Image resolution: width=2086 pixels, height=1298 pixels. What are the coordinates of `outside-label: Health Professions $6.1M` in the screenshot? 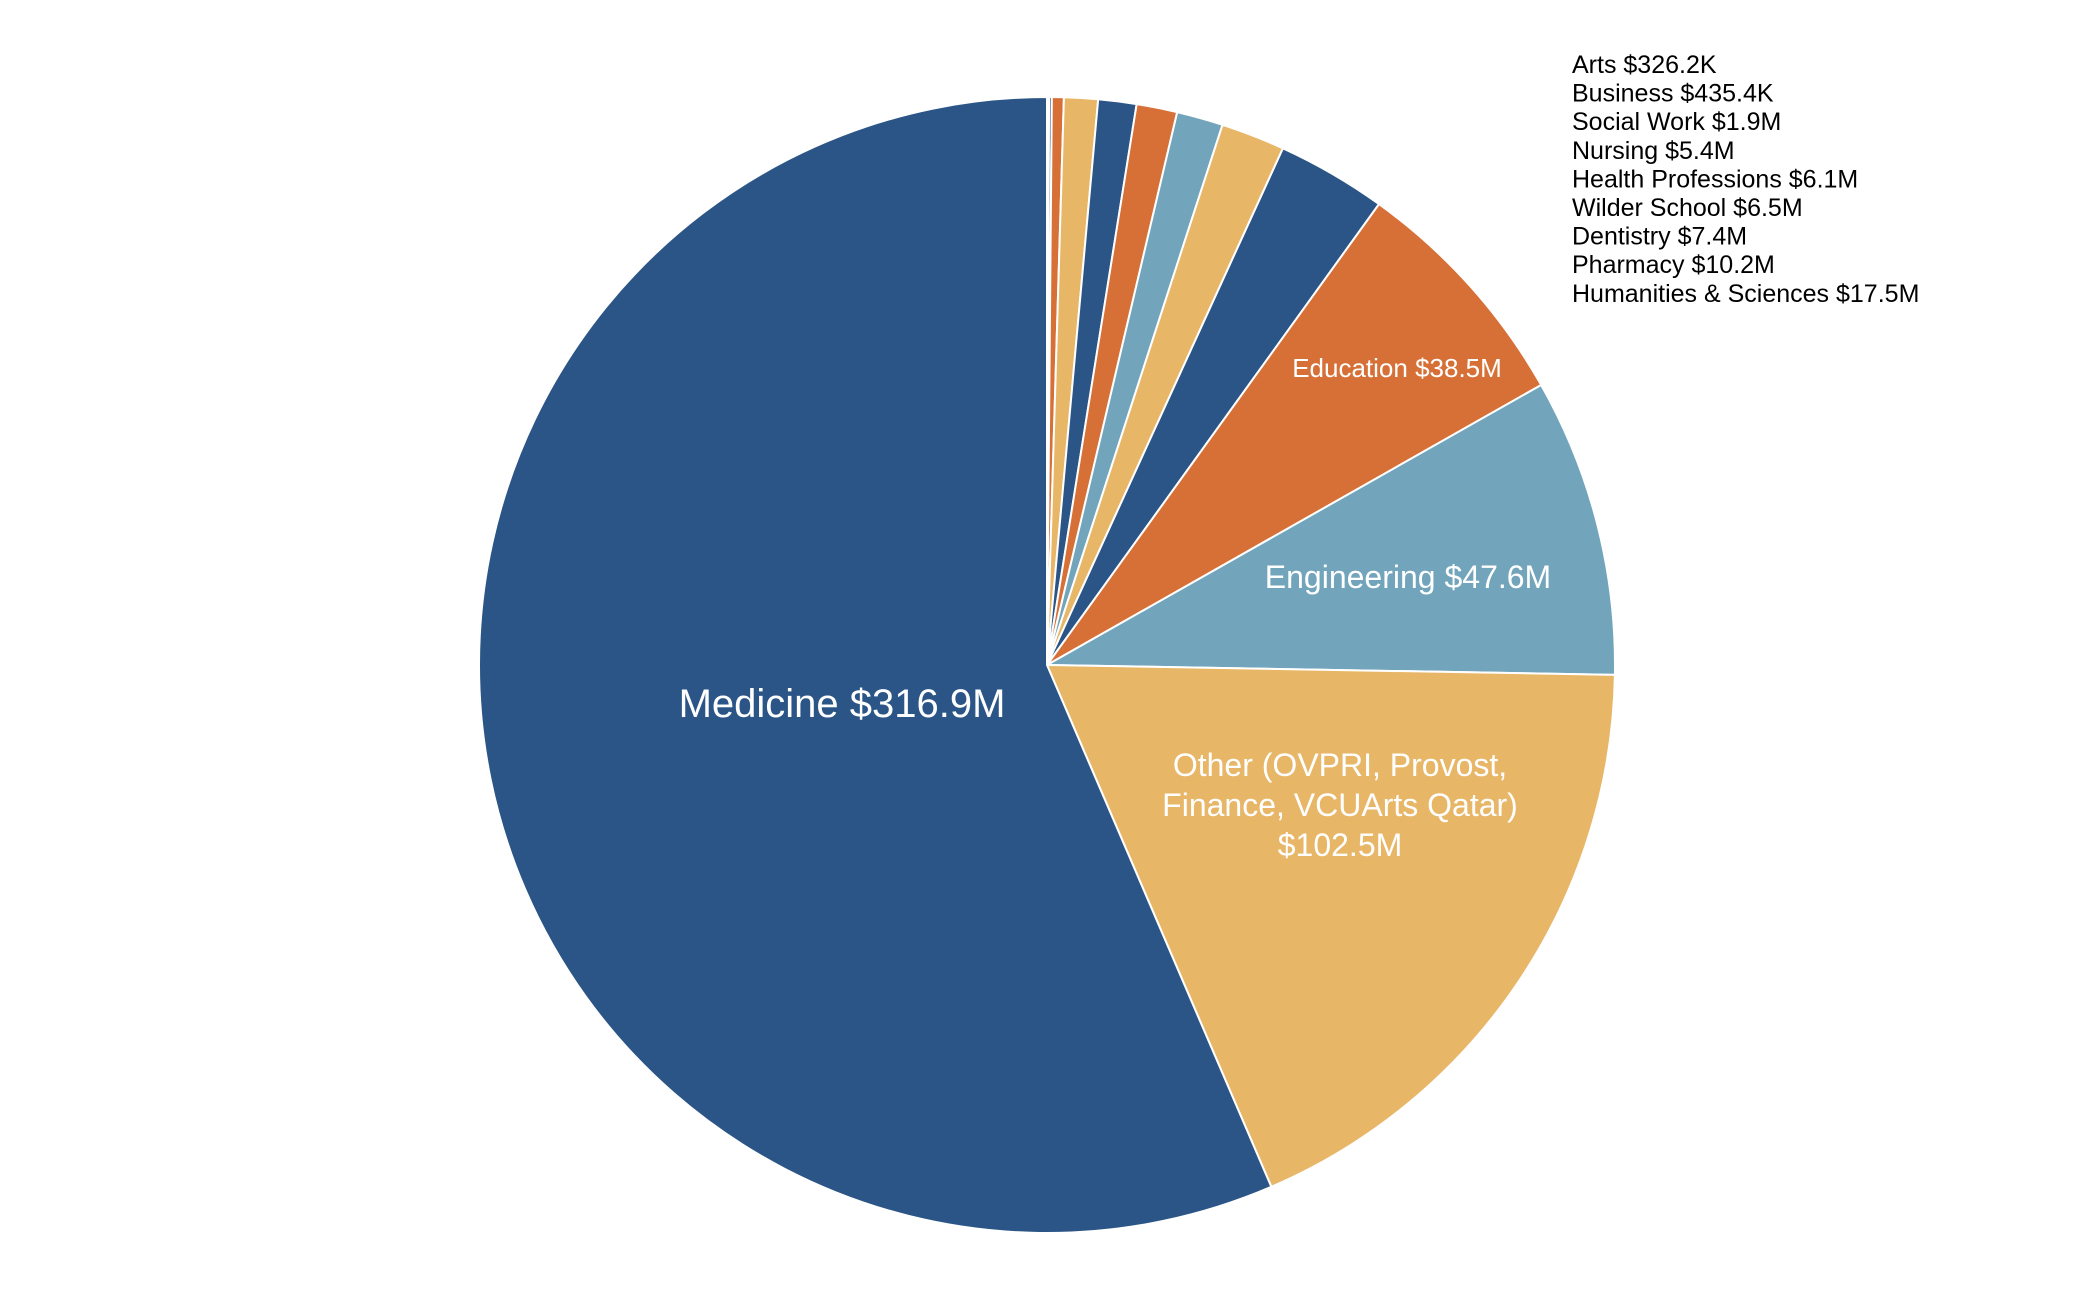 It's located at (1715, 179).